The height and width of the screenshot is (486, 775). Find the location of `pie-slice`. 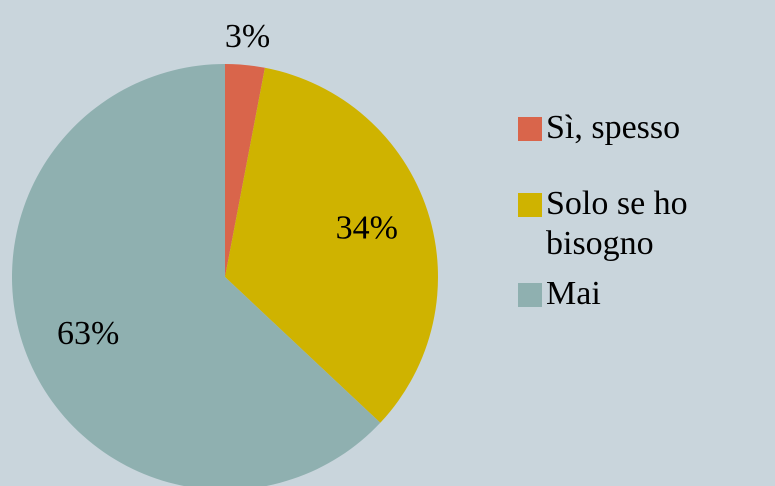

pie-slice is located at coordinates (245, 170).